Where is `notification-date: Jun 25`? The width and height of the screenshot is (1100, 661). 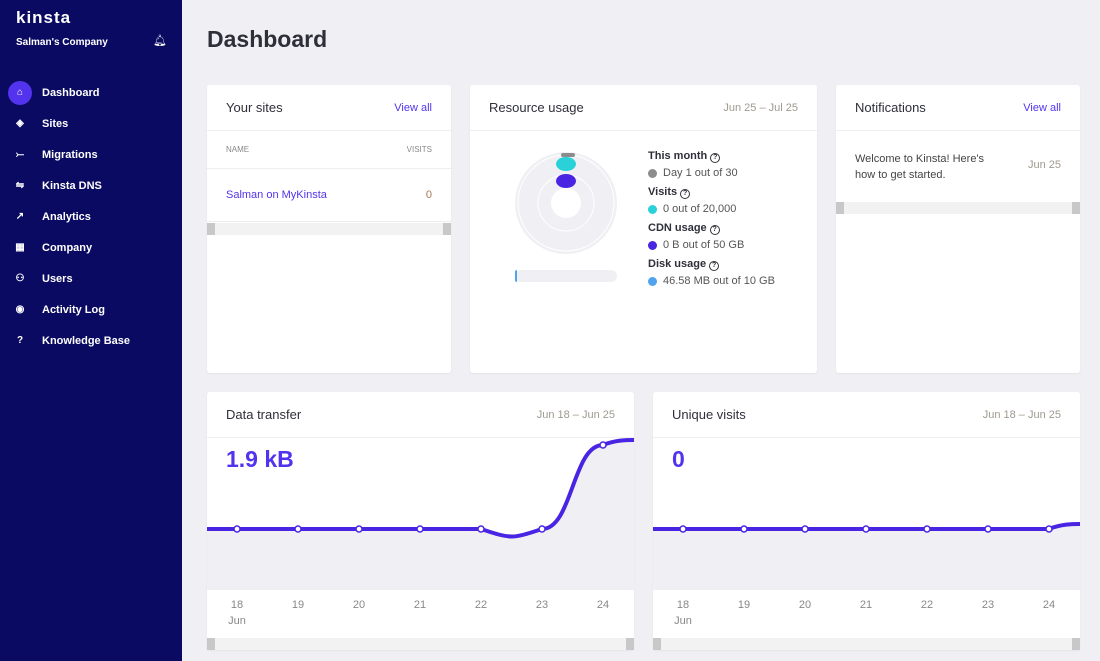
notification-date: Jun 25 is located at coordinates (1044, 165).